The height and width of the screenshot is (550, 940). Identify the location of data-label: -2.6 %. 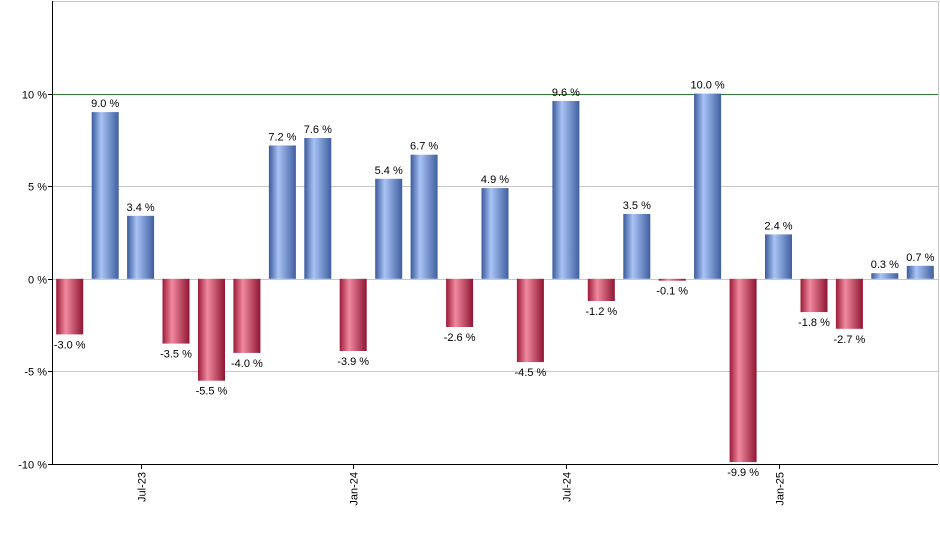
(460, 338).